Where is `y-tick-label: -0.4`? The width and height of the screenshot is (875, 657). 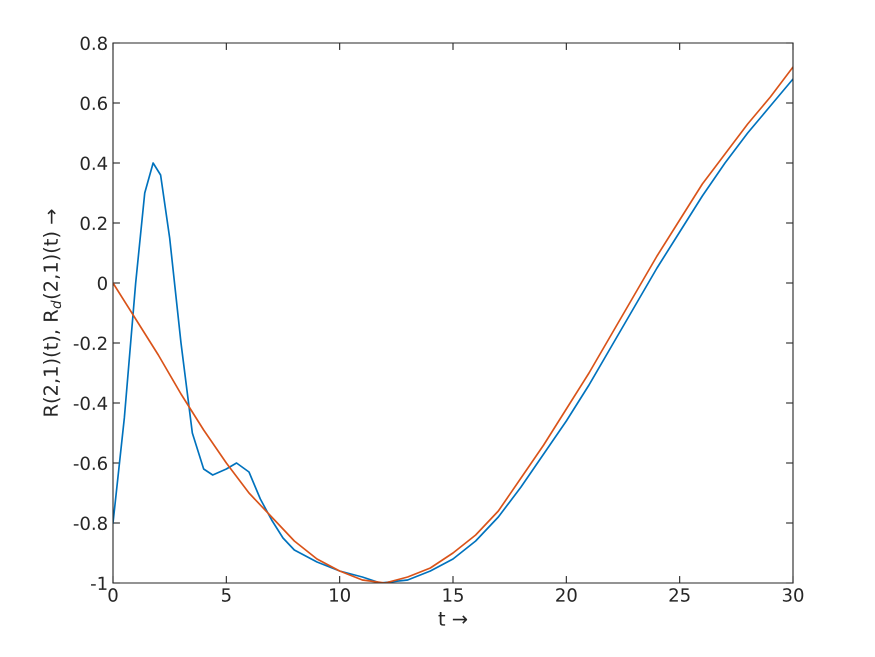 y-tick-label: -0.4 is located at coordinates (91, 403).